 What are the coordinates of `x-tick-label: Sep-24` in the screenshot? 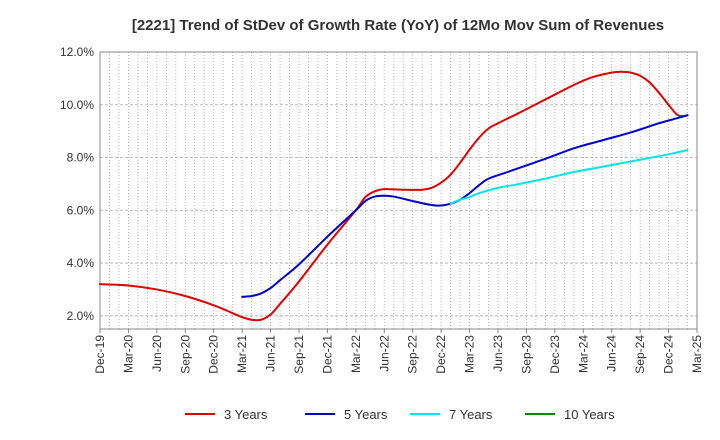 It's located at (640, 354).